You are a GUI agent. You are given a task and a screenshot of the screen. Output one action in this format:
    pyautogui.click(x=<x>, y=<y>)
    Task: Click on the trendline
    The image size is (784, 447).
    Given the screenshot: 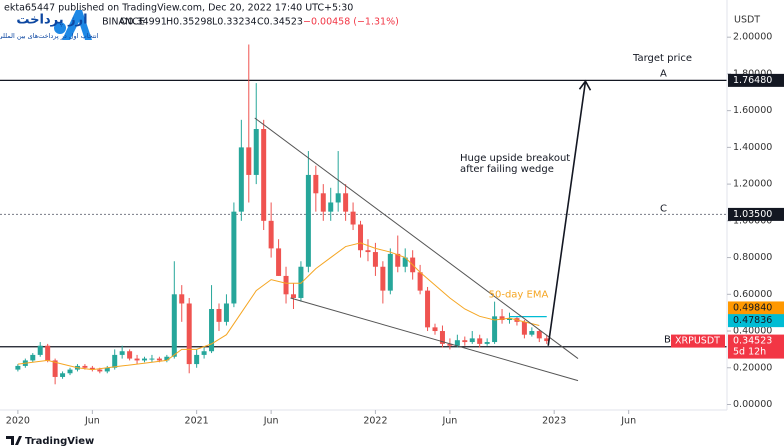 What is the action you would take?
    pyautogui.click(x=434, y=339)
    